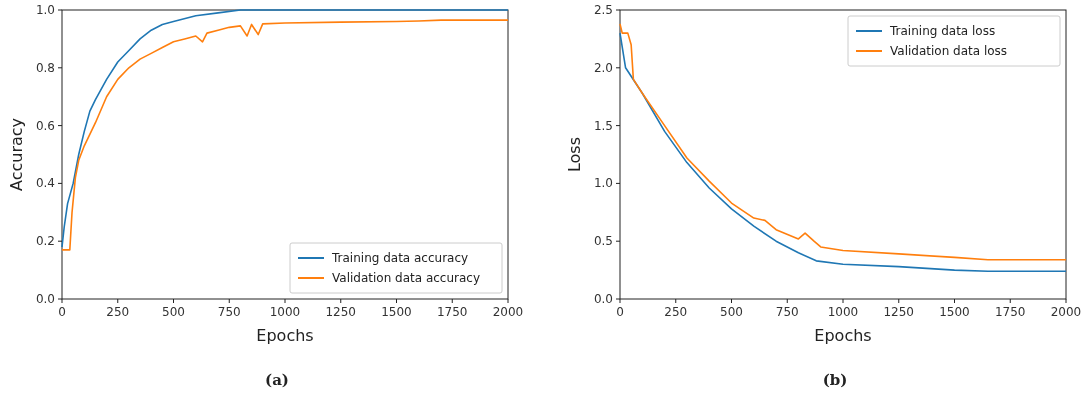  I want to click on y-tick-label: 2.0, so click(603, 67).